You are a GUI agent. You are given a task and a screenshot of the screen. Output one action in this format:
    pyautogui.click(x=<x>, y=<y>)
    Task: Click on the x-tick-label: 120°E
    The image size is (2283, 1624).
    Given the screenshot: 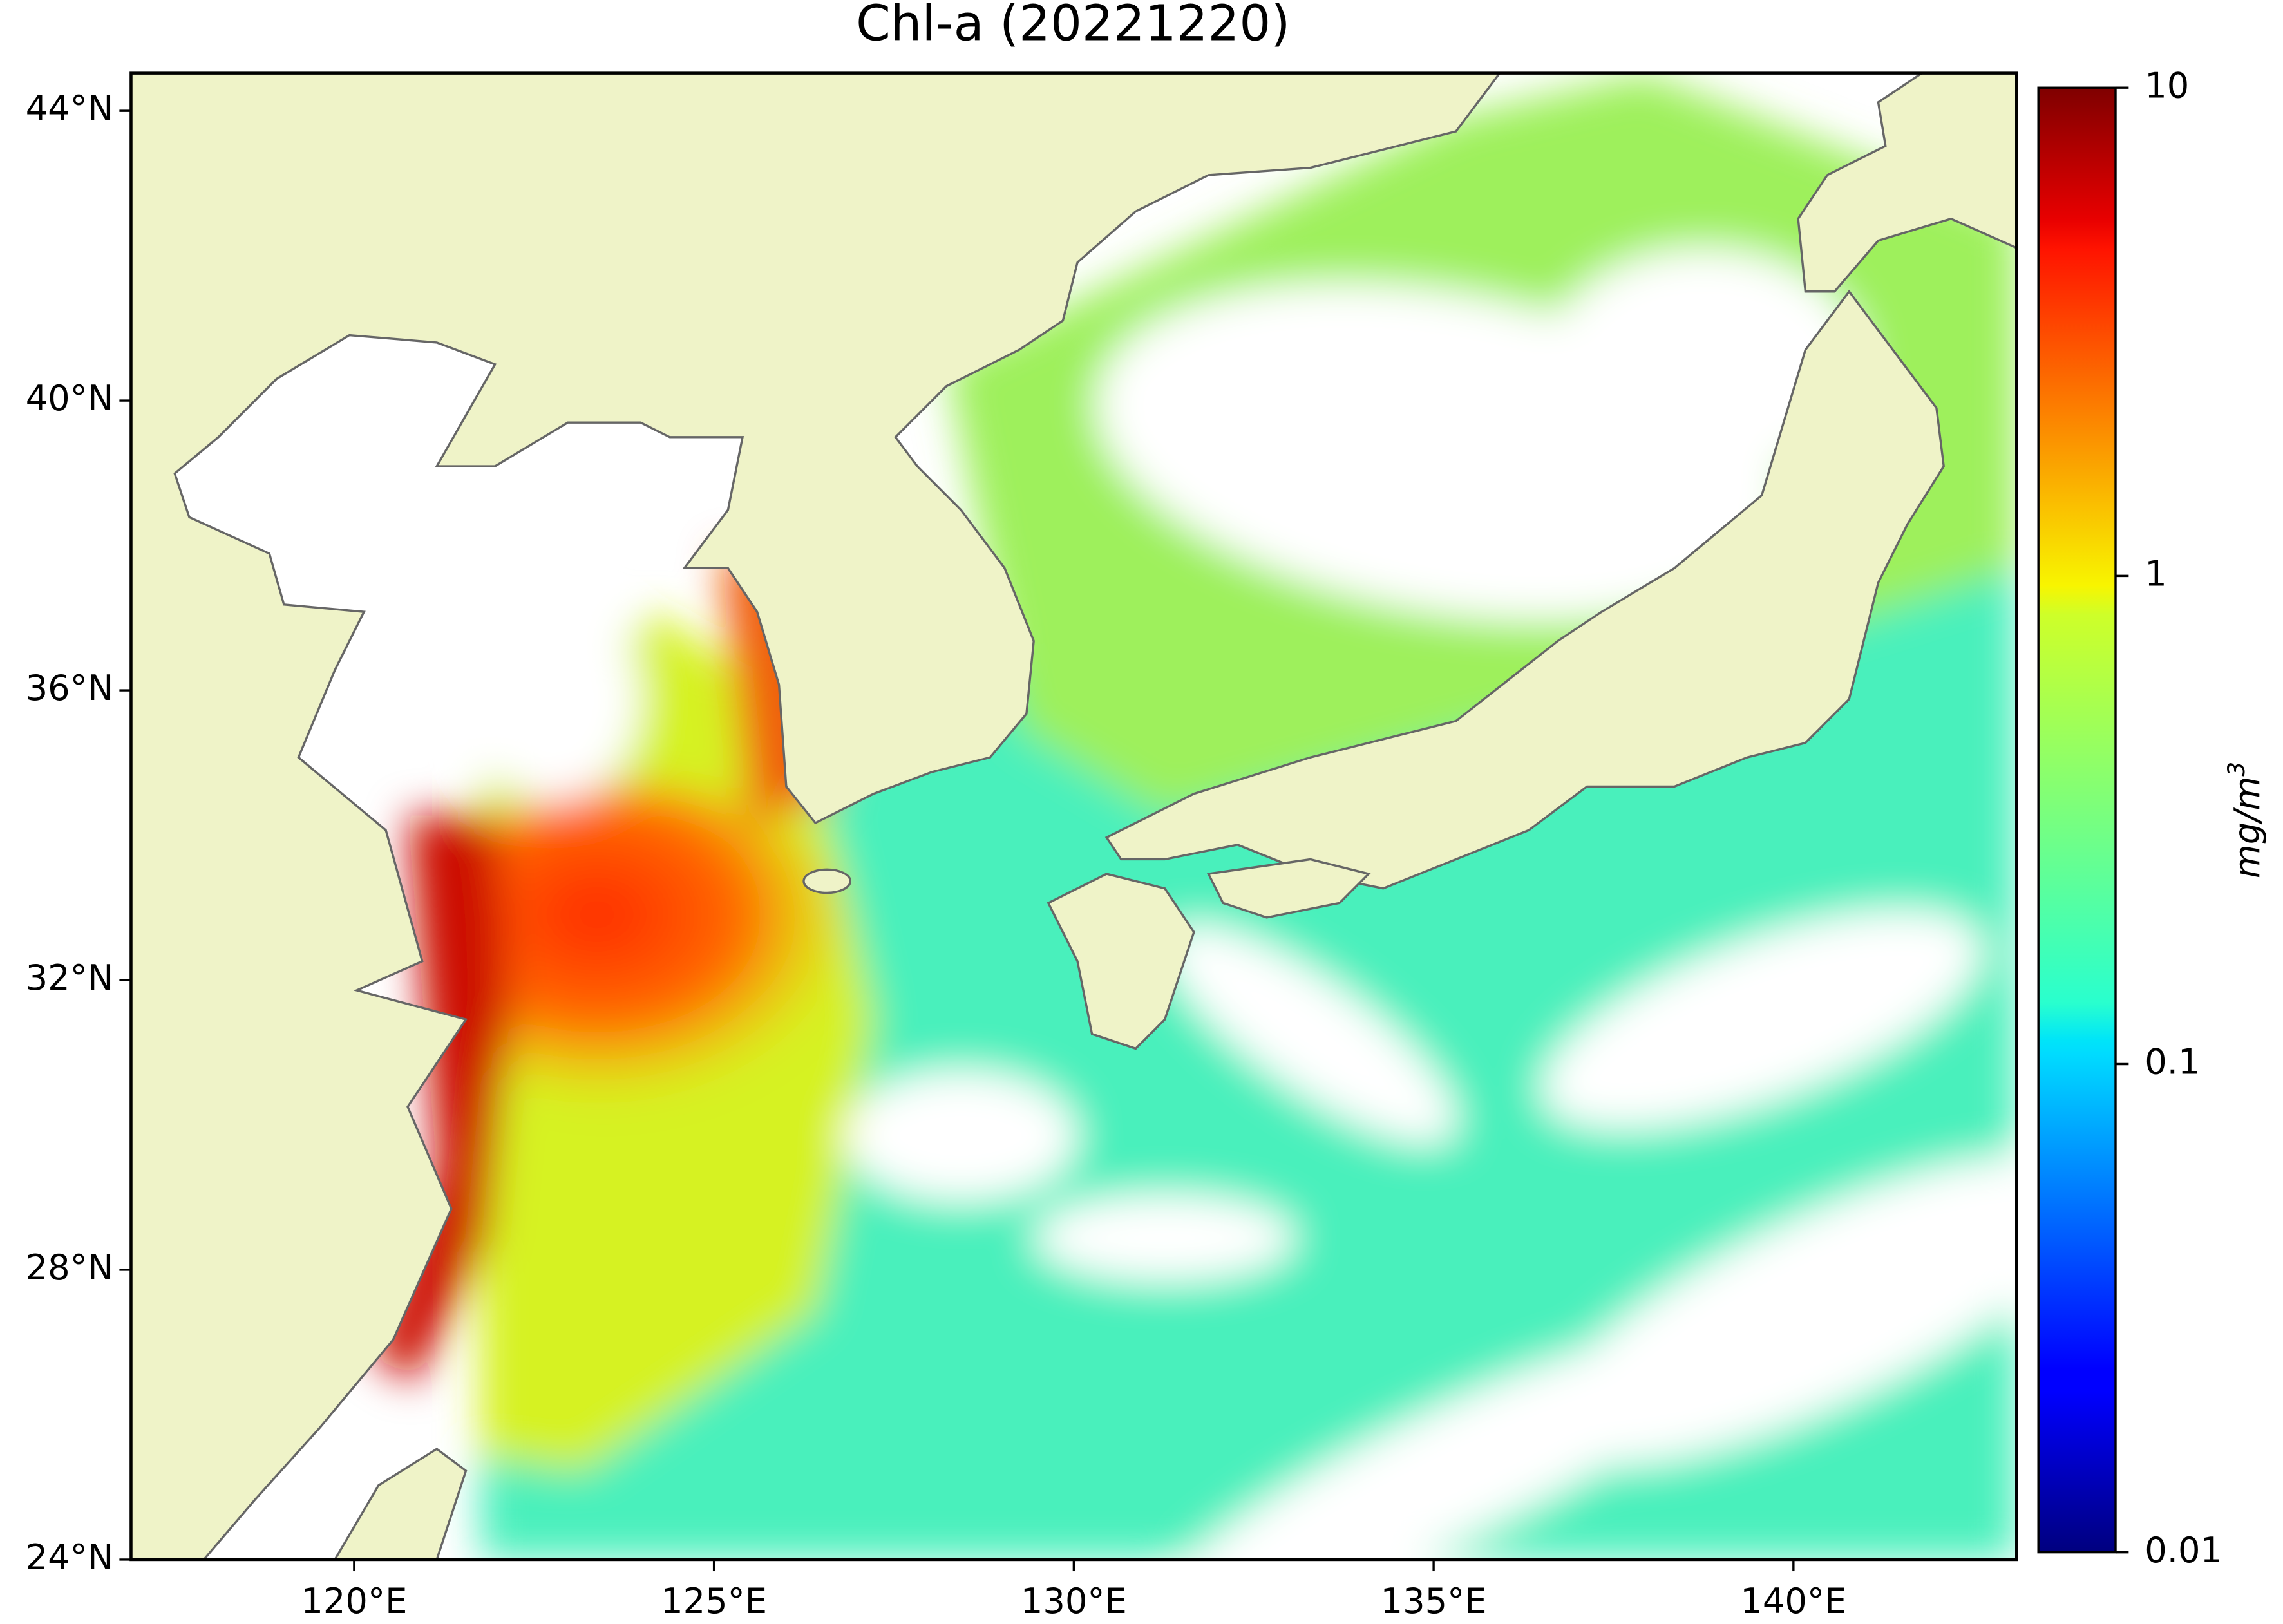 What is the action you would take?
    pyautogui.click(x=354, y=1601)
    